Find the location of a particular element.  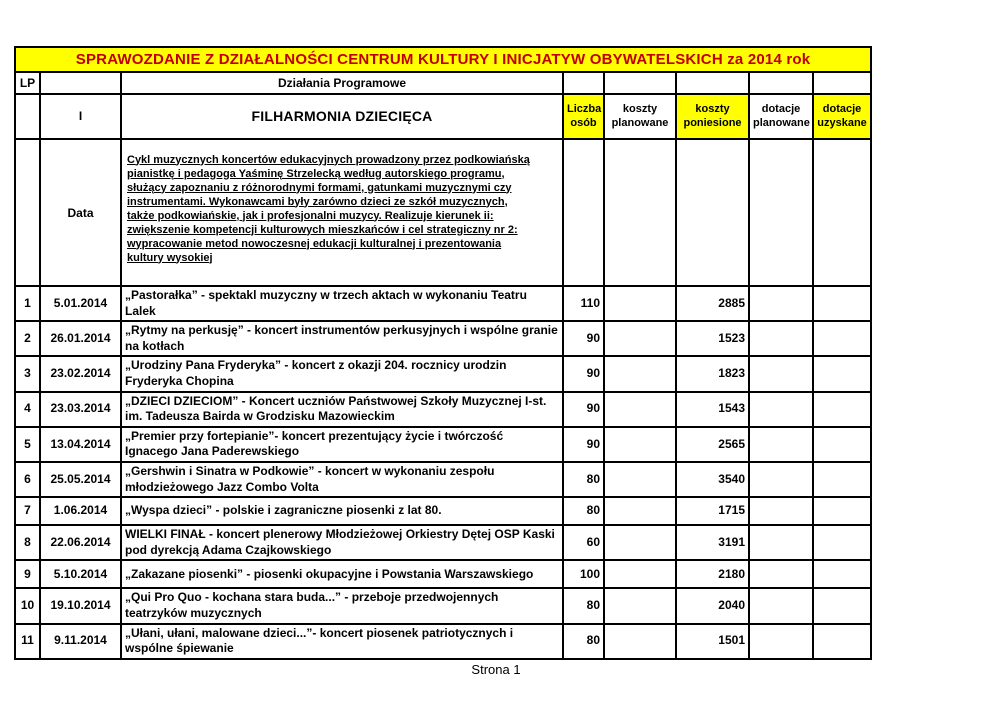

section-number: I is located at coordinates (80, 116).